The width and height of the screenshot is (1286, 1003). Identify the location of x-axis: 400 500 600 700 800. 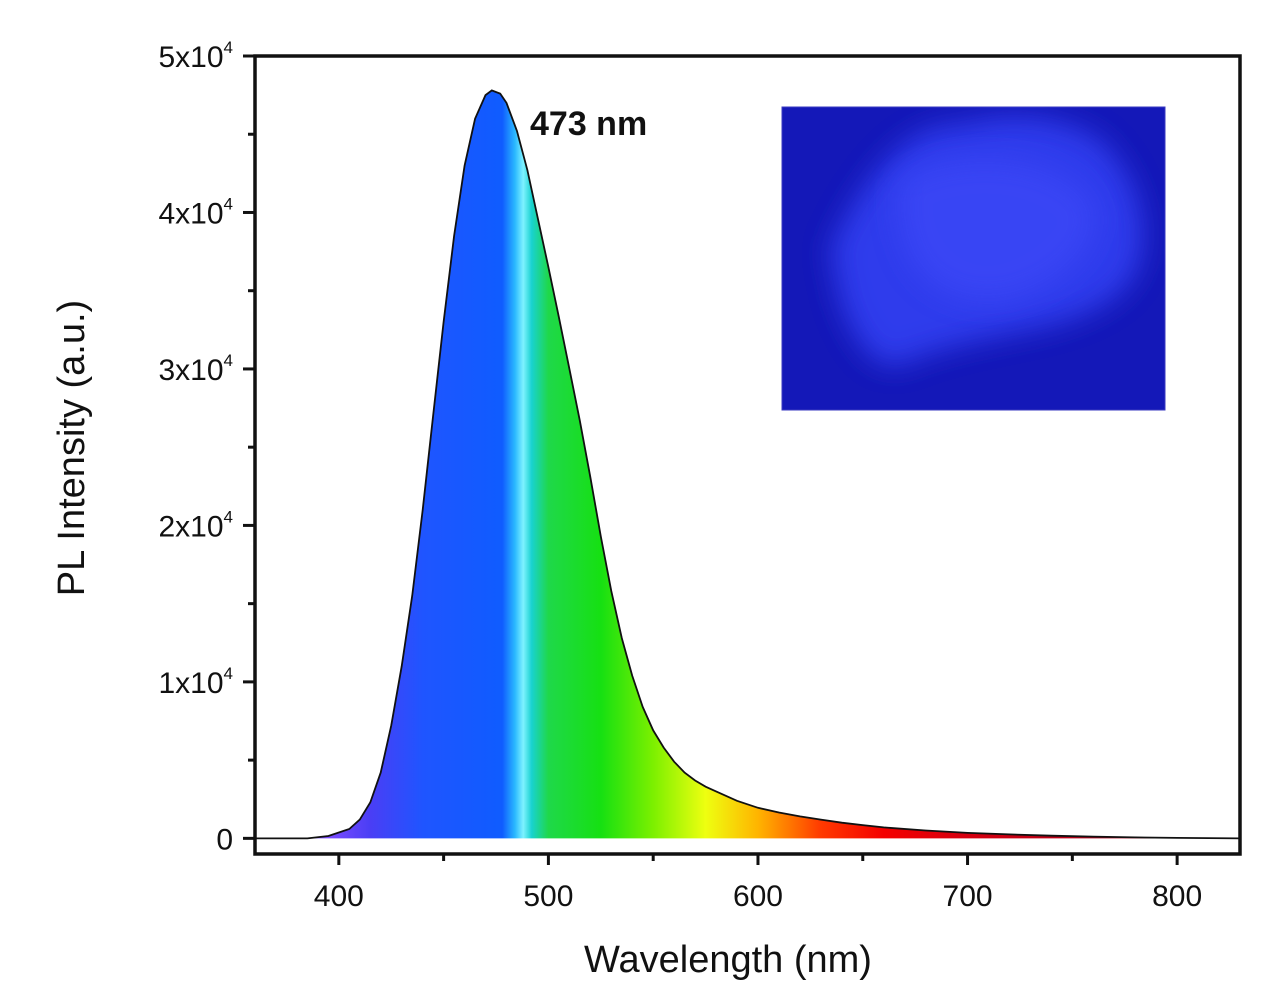
(758, 883).